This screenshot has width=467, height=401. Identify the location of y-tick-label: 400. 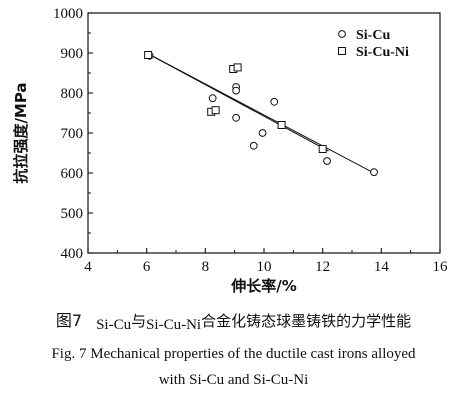
(72, 254).